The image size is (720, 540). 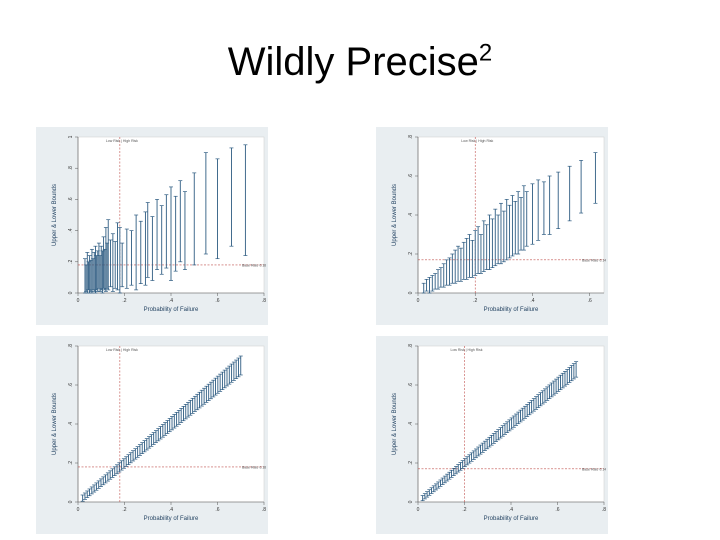 I want to click on y-tick-label: .8, so click(x=71, y=346).